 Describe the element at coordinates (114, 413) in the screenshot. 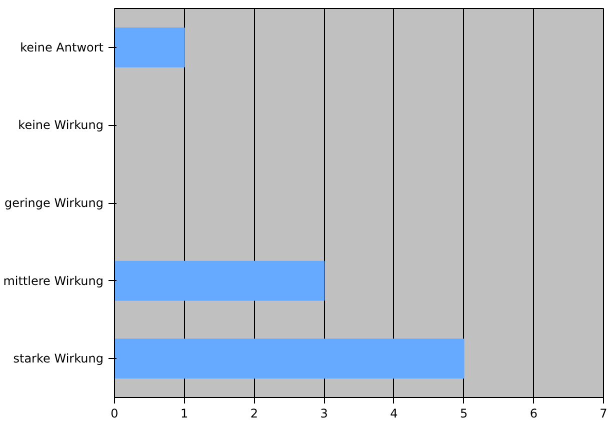

I see `x-tick-label: 0` at that location.